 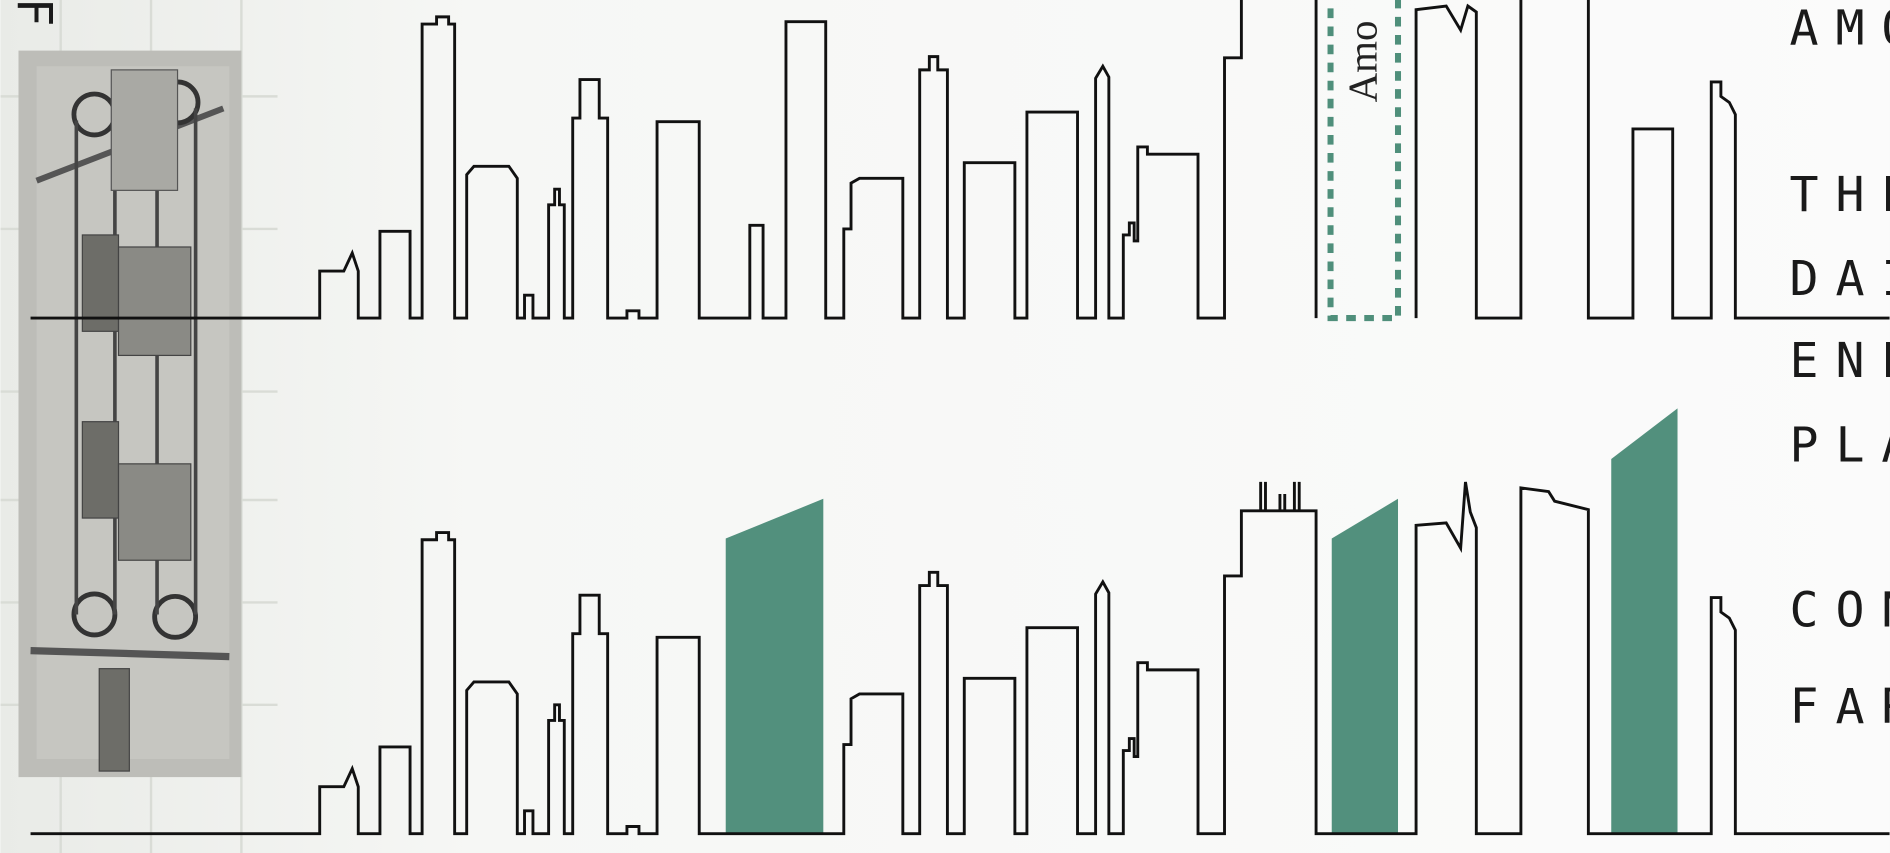 What do you see at coordinates (1840, 445) in the screenshot?
I see `text-line: PLA` at bounding box center [1840, 445].